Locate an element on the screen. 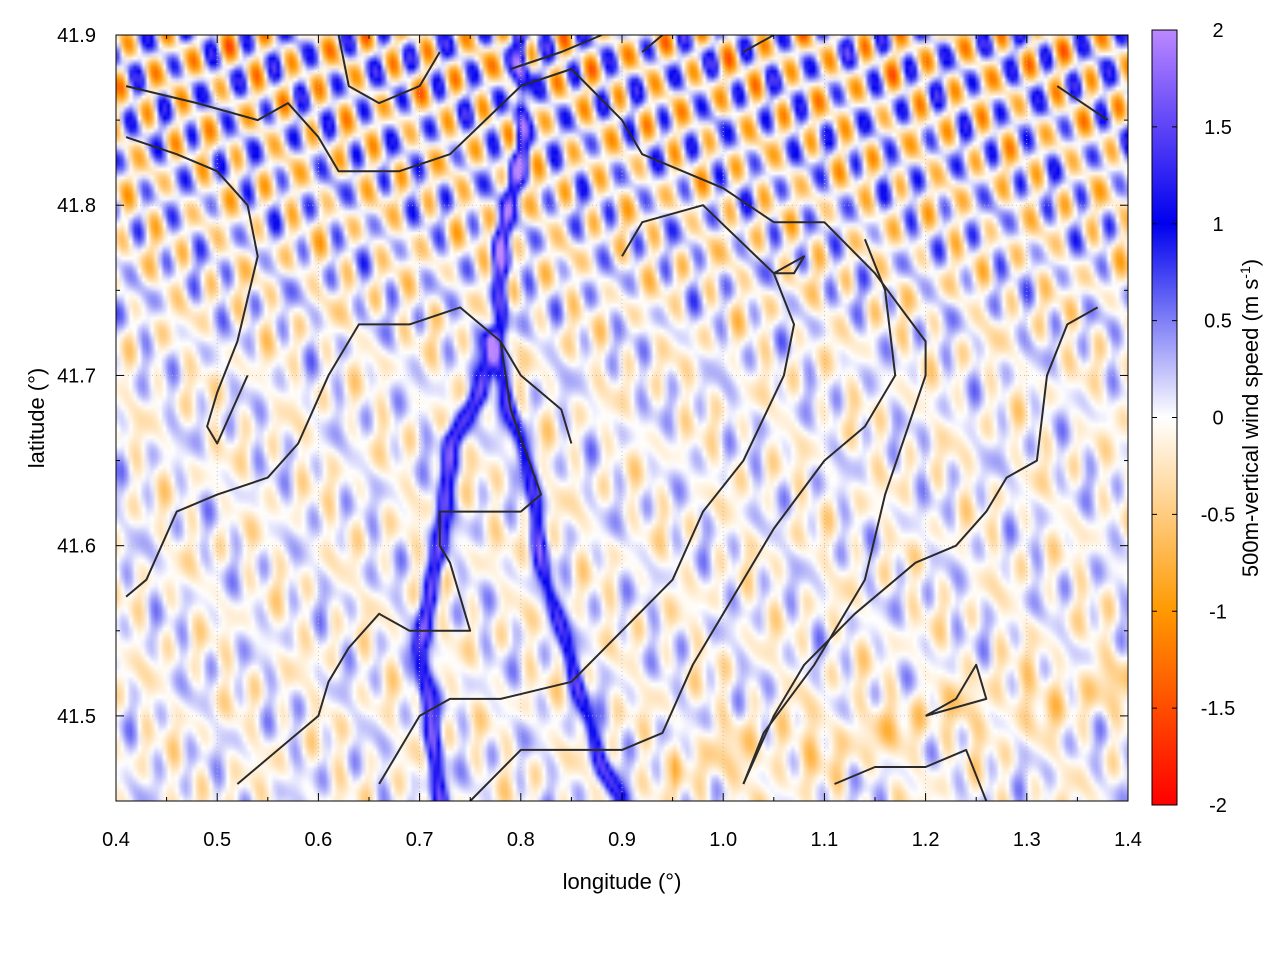 The height and width of the screenshot is (960, 1280). colorbar-tick-label: 1.5 is located at coordinates (1218, 128).